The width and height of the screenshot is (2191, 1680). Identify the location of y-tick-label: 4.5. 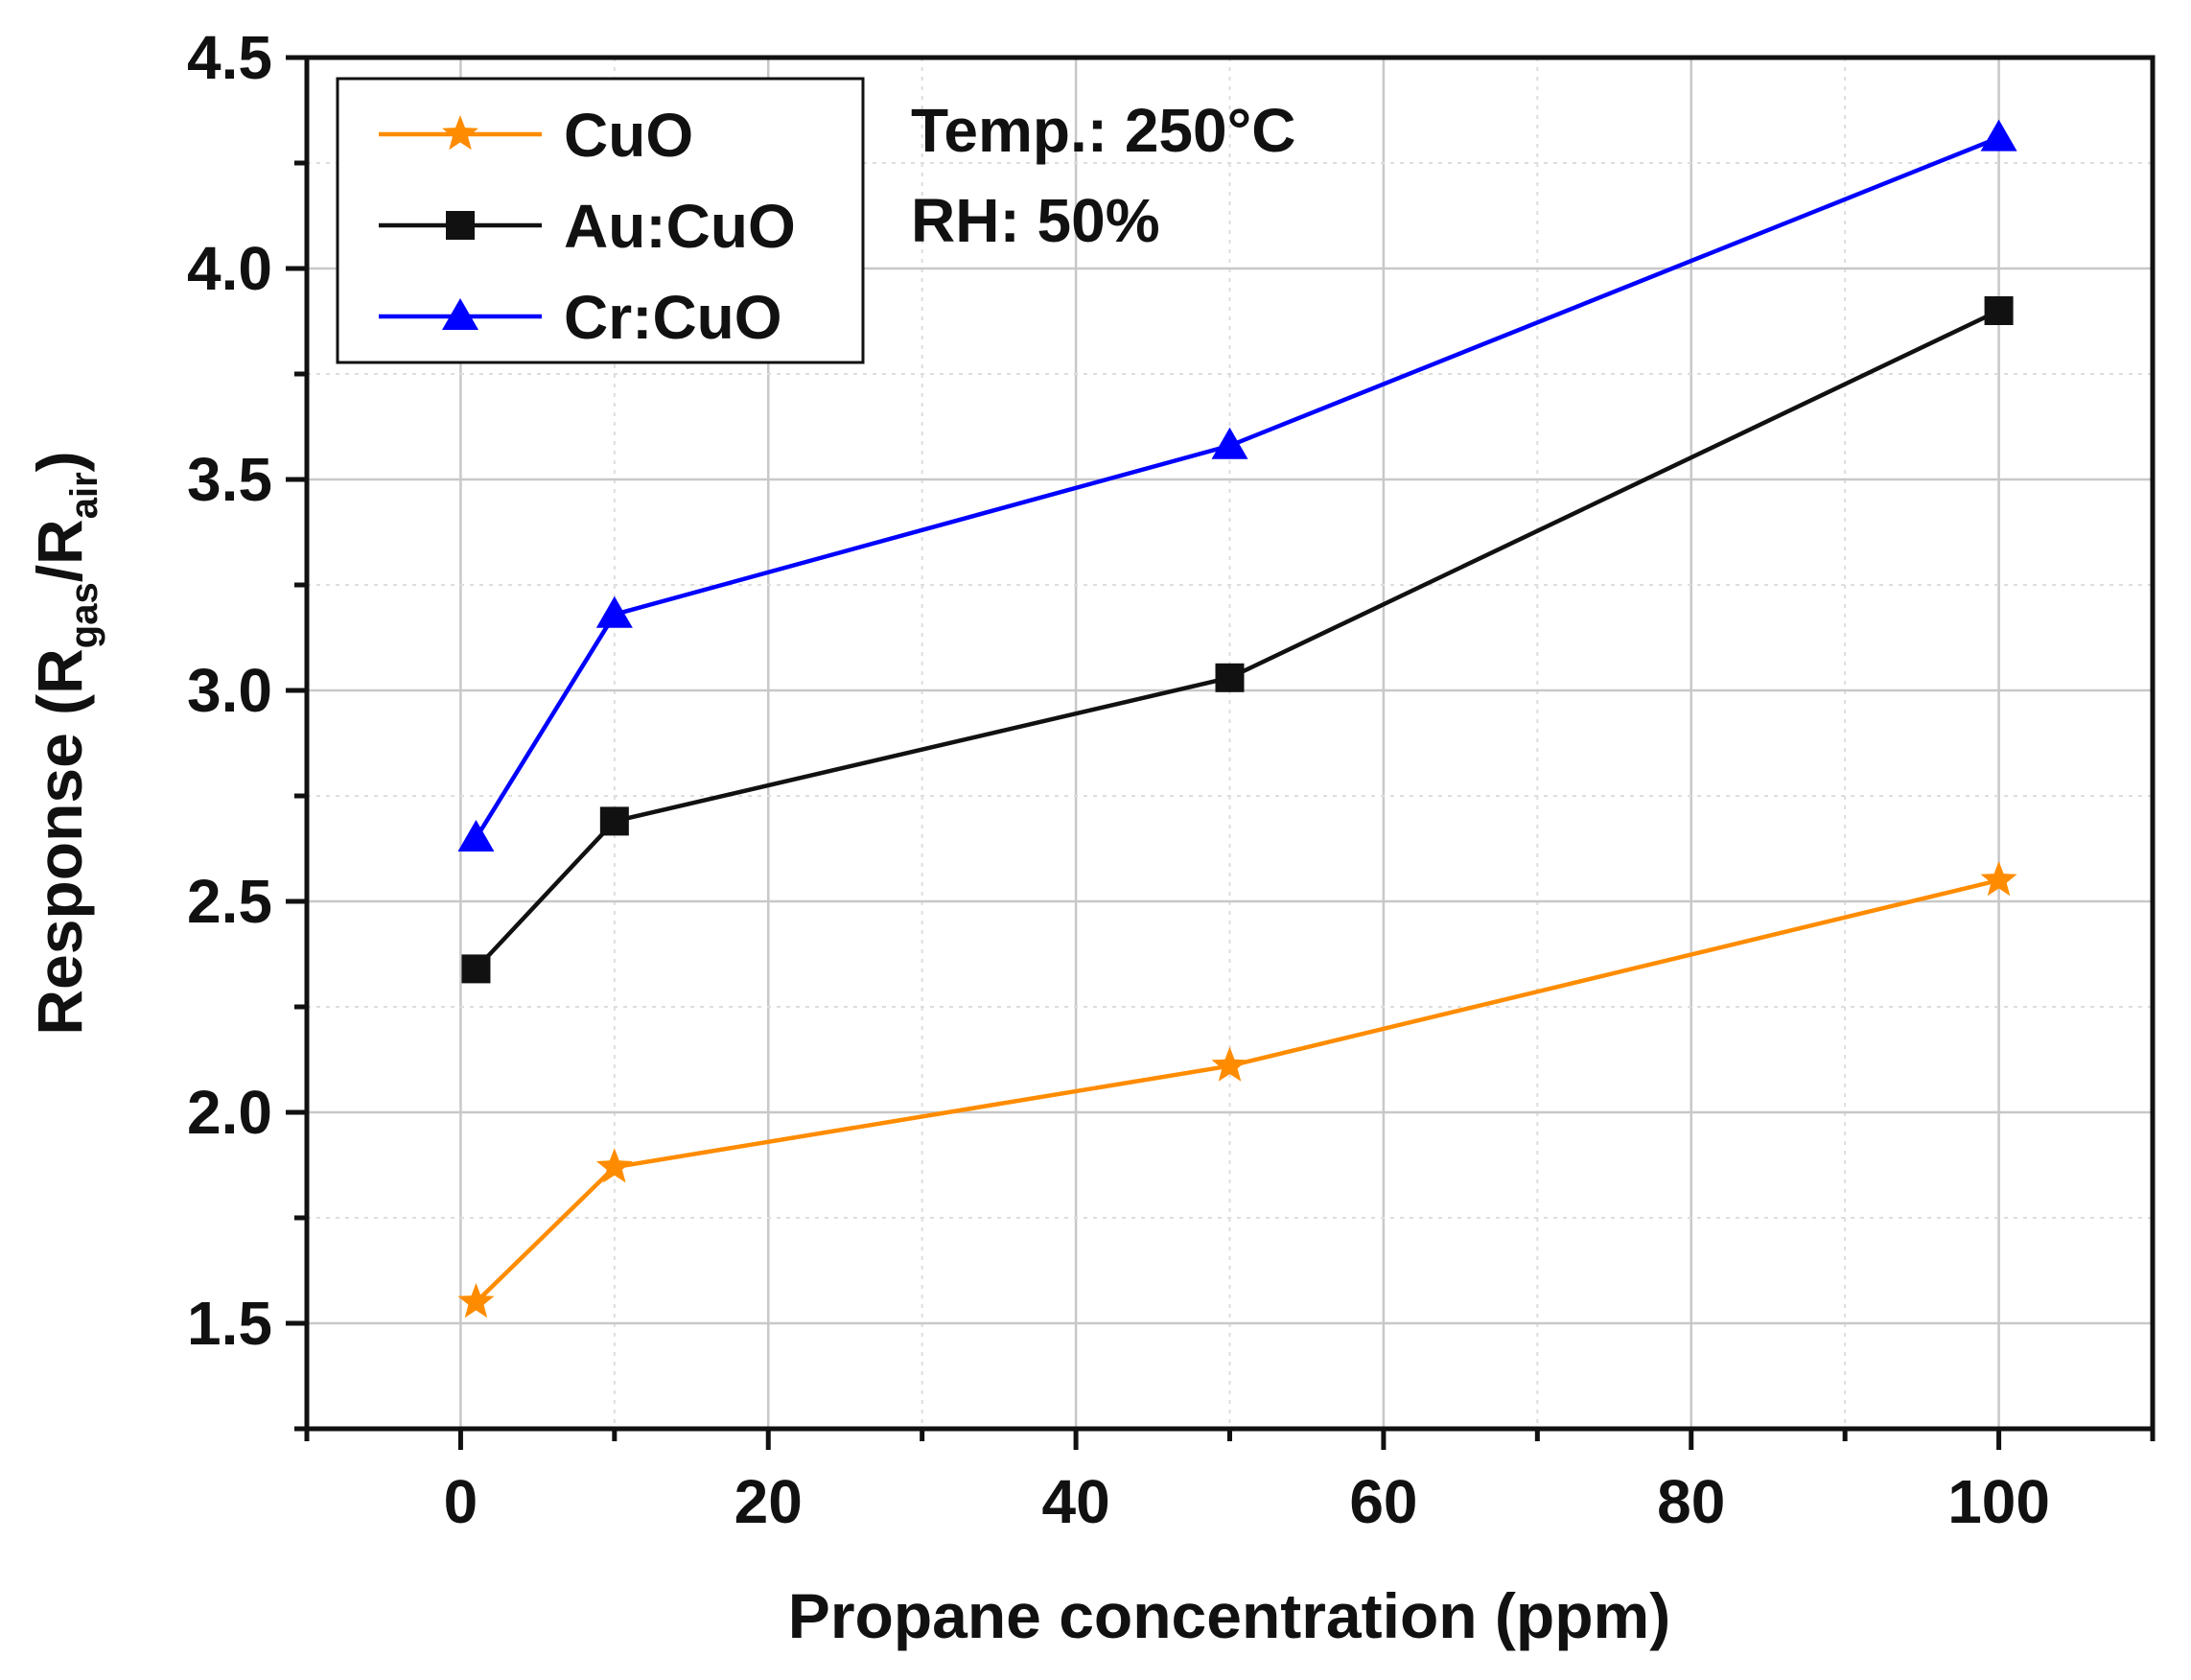
(230, 57).